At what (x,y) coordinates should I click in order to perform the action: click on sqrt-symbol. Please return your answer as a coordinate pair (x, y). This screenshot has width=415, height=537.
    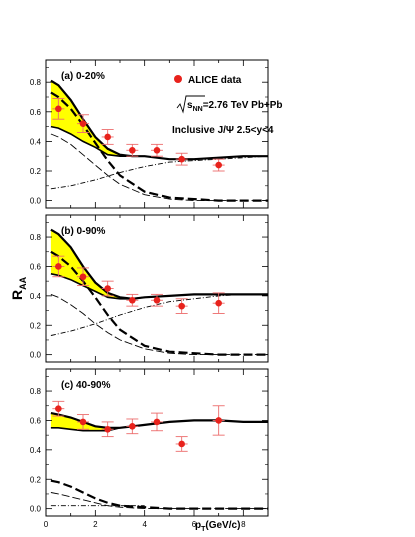
    Looking at the image, I should click on (190, 104).